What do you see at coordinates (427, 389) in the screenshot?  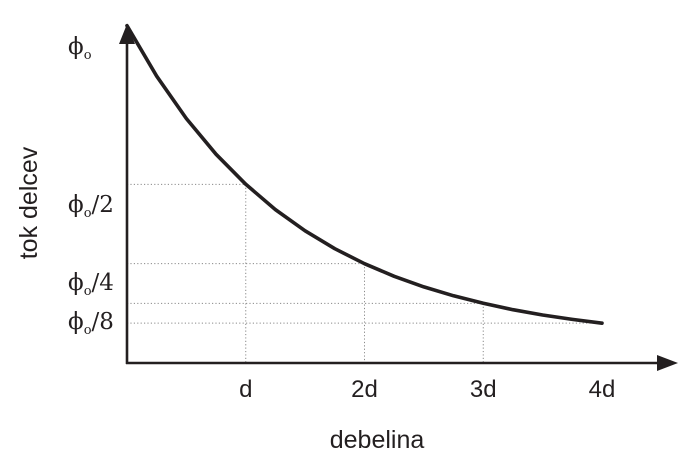 I see `x-tick-labels: d 2d 3d 4d` at bounding box center [427, 389].